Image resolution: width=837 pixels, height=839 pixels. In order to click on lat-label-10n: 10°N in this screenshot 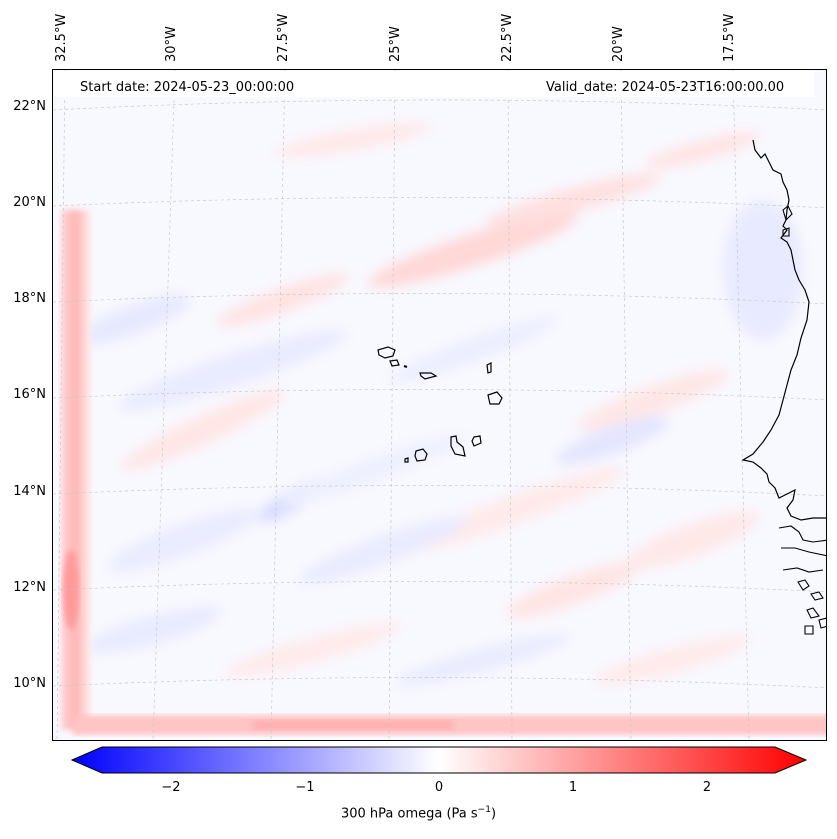, I will do `click(29, 683)`.